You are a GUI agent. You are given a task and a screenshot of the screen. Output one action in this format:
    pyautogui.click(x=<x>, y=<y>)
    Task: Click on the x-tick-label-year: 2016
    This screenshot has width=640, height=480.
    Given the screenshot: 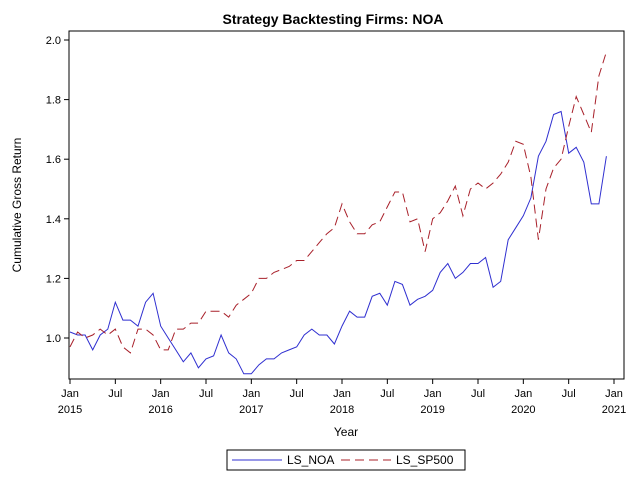 What is the action you would take?
    pyautogui.click(x=160, y=410)
    